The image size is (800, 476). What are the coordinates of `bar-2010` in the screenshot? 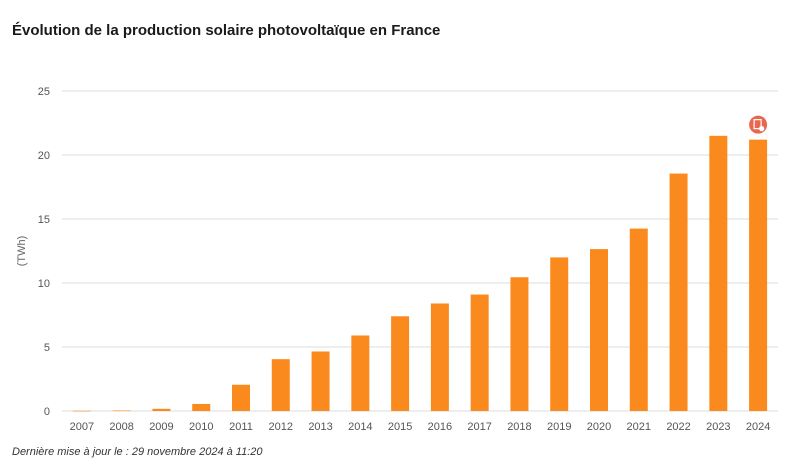 It's located at (201, 407).